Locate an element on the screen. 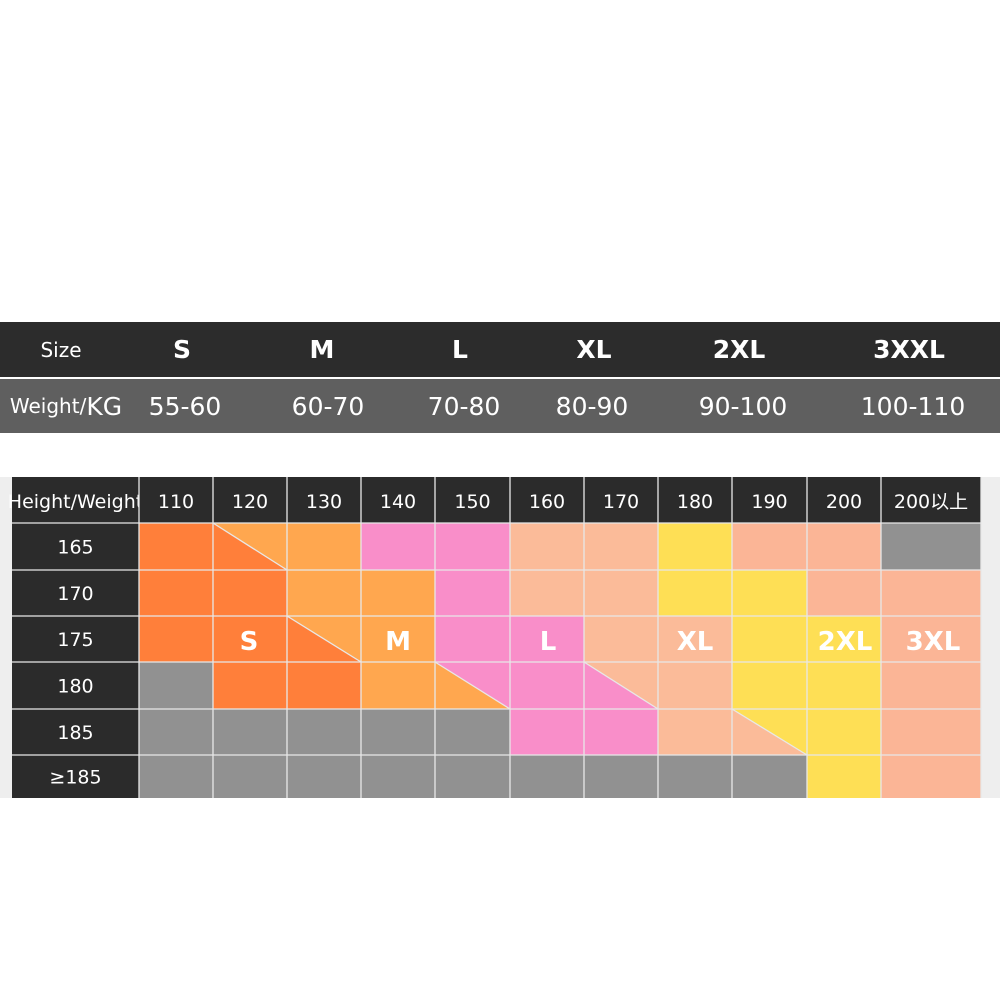 This screenshot has width=1000, height=1000. weight-header-label: 160 is located at coordinates (547, 502).